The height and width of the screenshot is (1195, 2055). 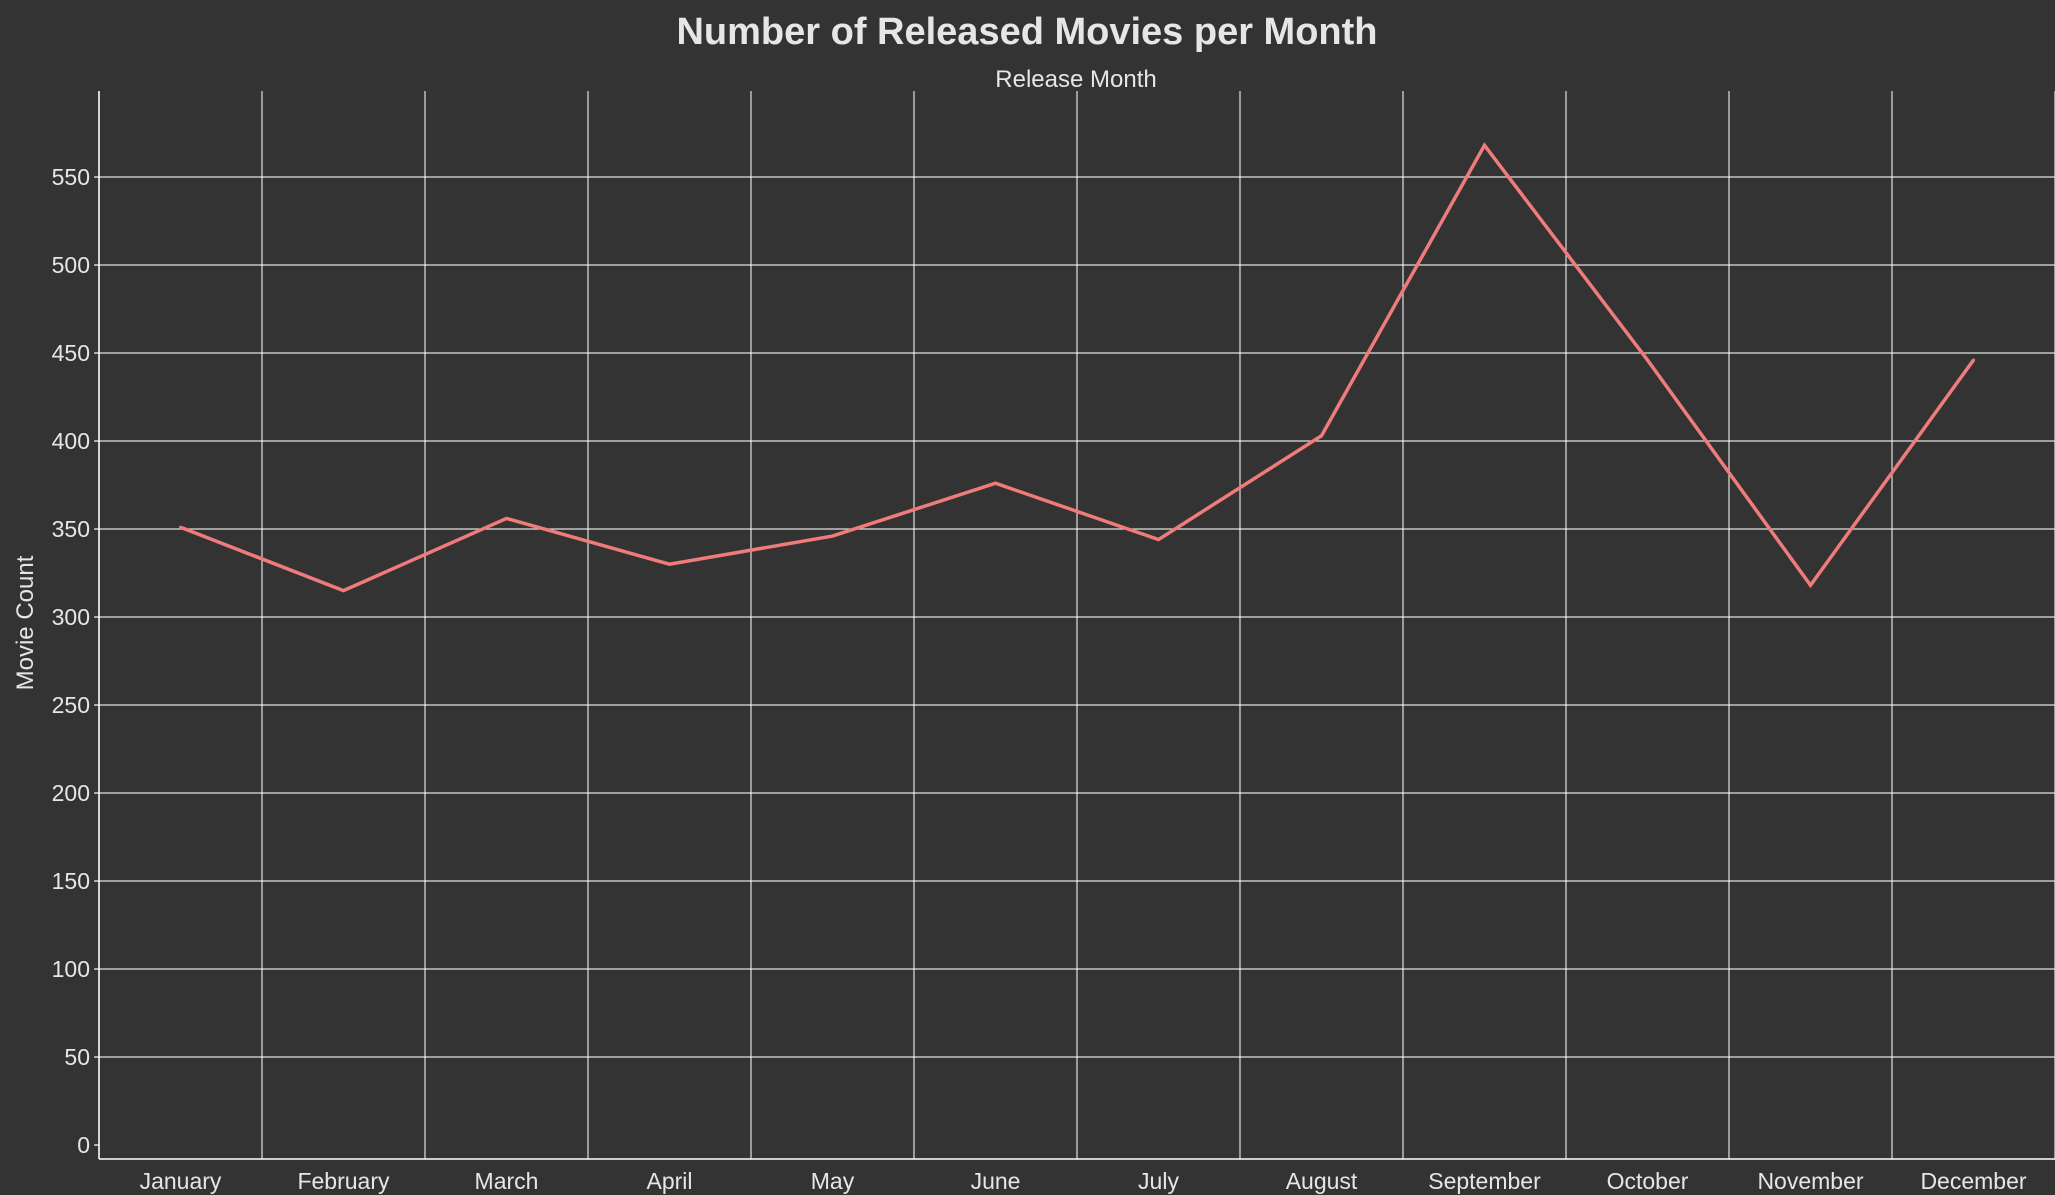 I want to click on y-tick-label: 250, so click(x=71, y=705).